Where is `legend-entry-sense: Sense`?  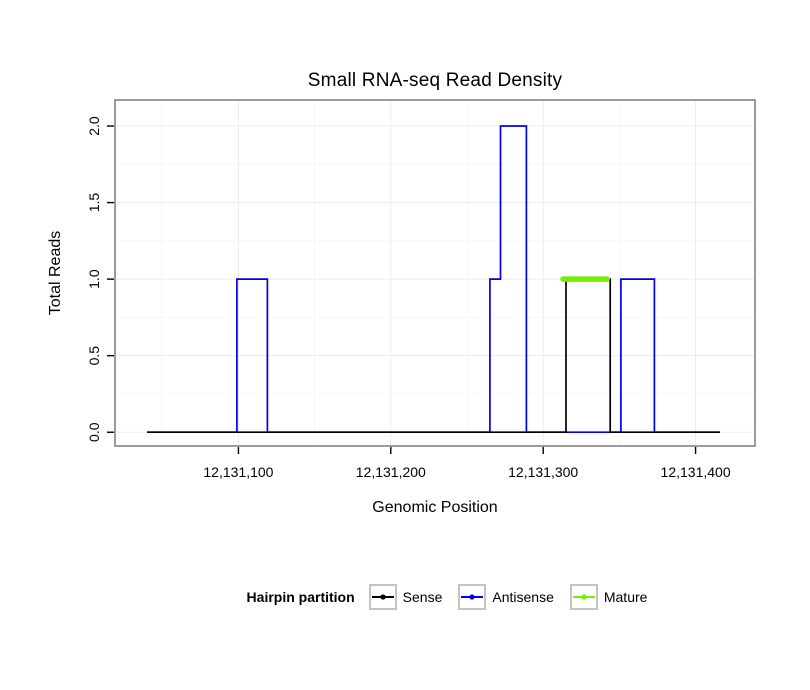
legend-entry-sense: Sense is located at coordinates (405, 597).